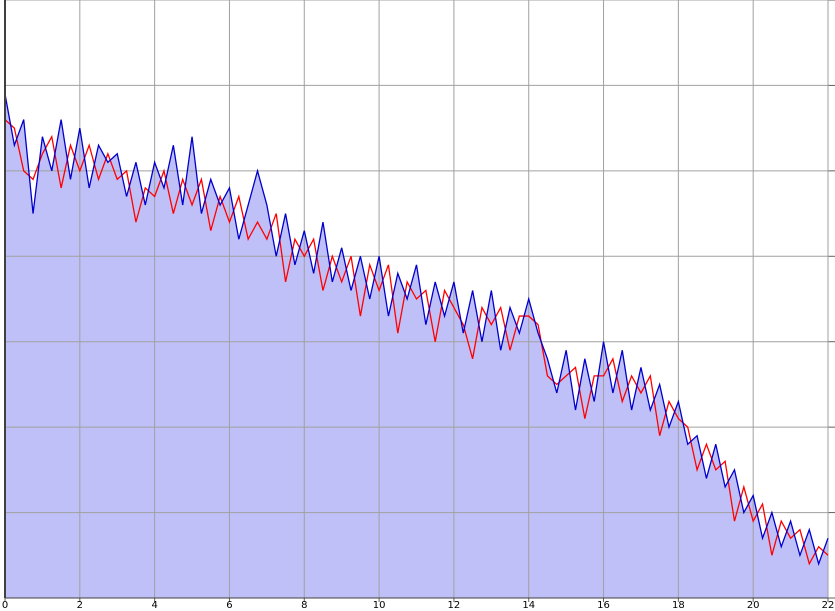 This screenshot has width=835, height=611. Describe the element at coordinates (379, 605) in the screenshot. I see `x-tick-label: 10` at that location.